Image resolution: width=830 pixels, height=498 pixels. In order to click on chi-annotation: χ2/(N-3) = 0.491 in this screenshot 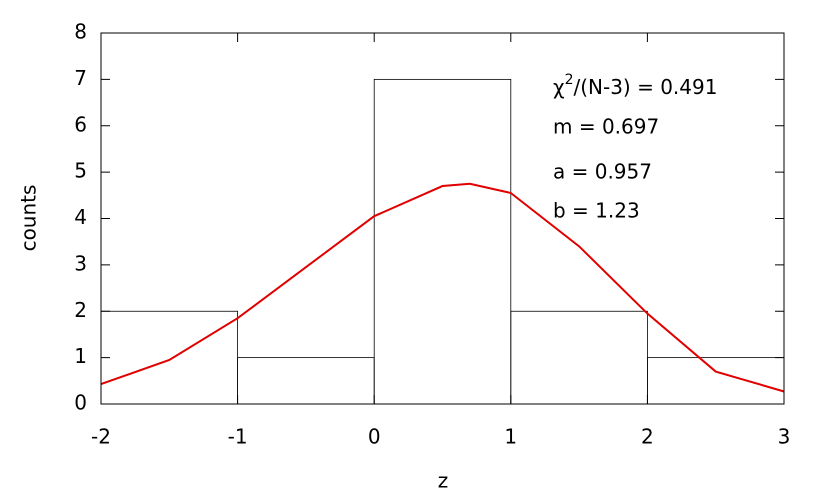, I will do `click(635, 85)`.